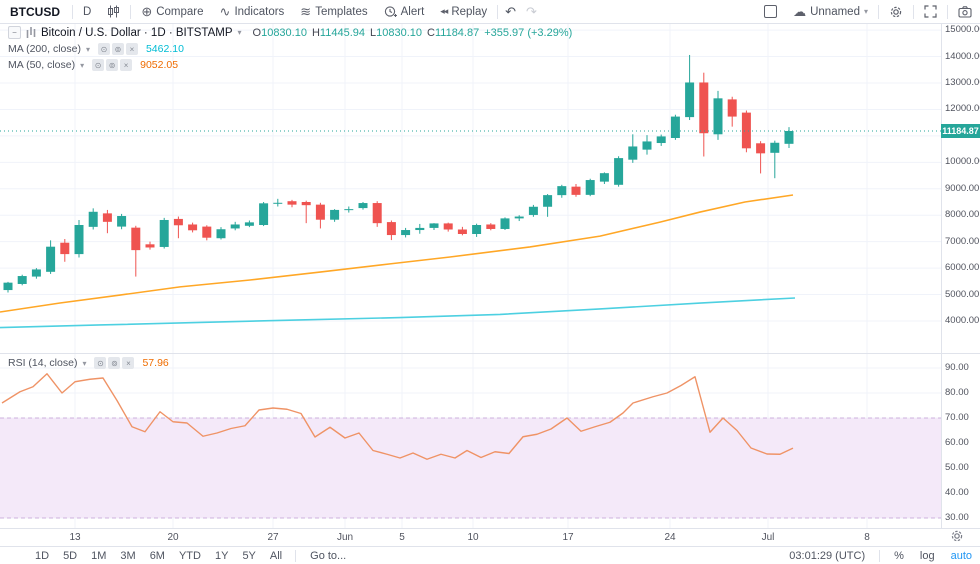 This screenshot has height=564, width=980. Describe the element at coordinates (42, 65) in the screenshot. I see `ma50-label: MA (50, close)` at that location.